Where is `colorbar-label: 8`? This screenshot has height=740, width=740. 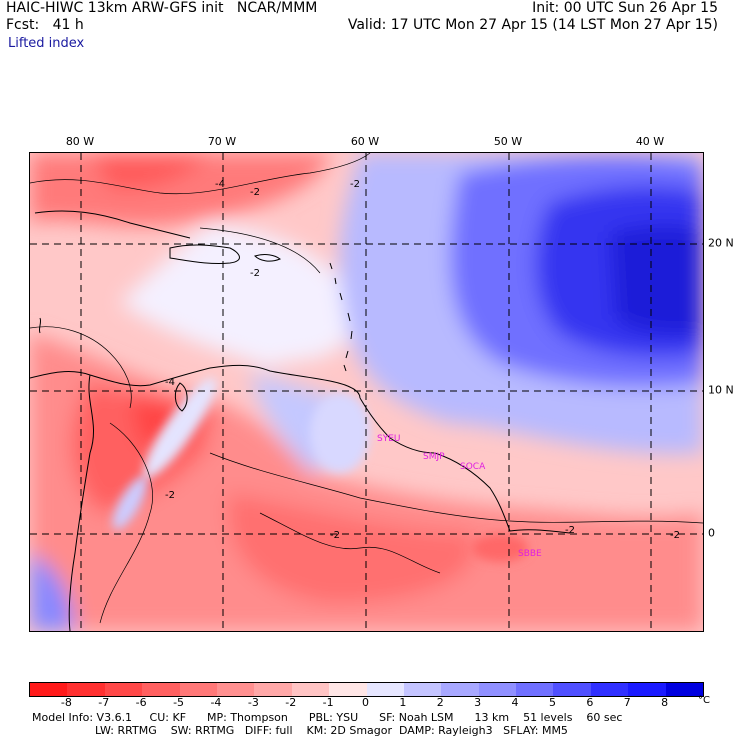 colorbar-label: 8 is located at coordinates (665, 702).